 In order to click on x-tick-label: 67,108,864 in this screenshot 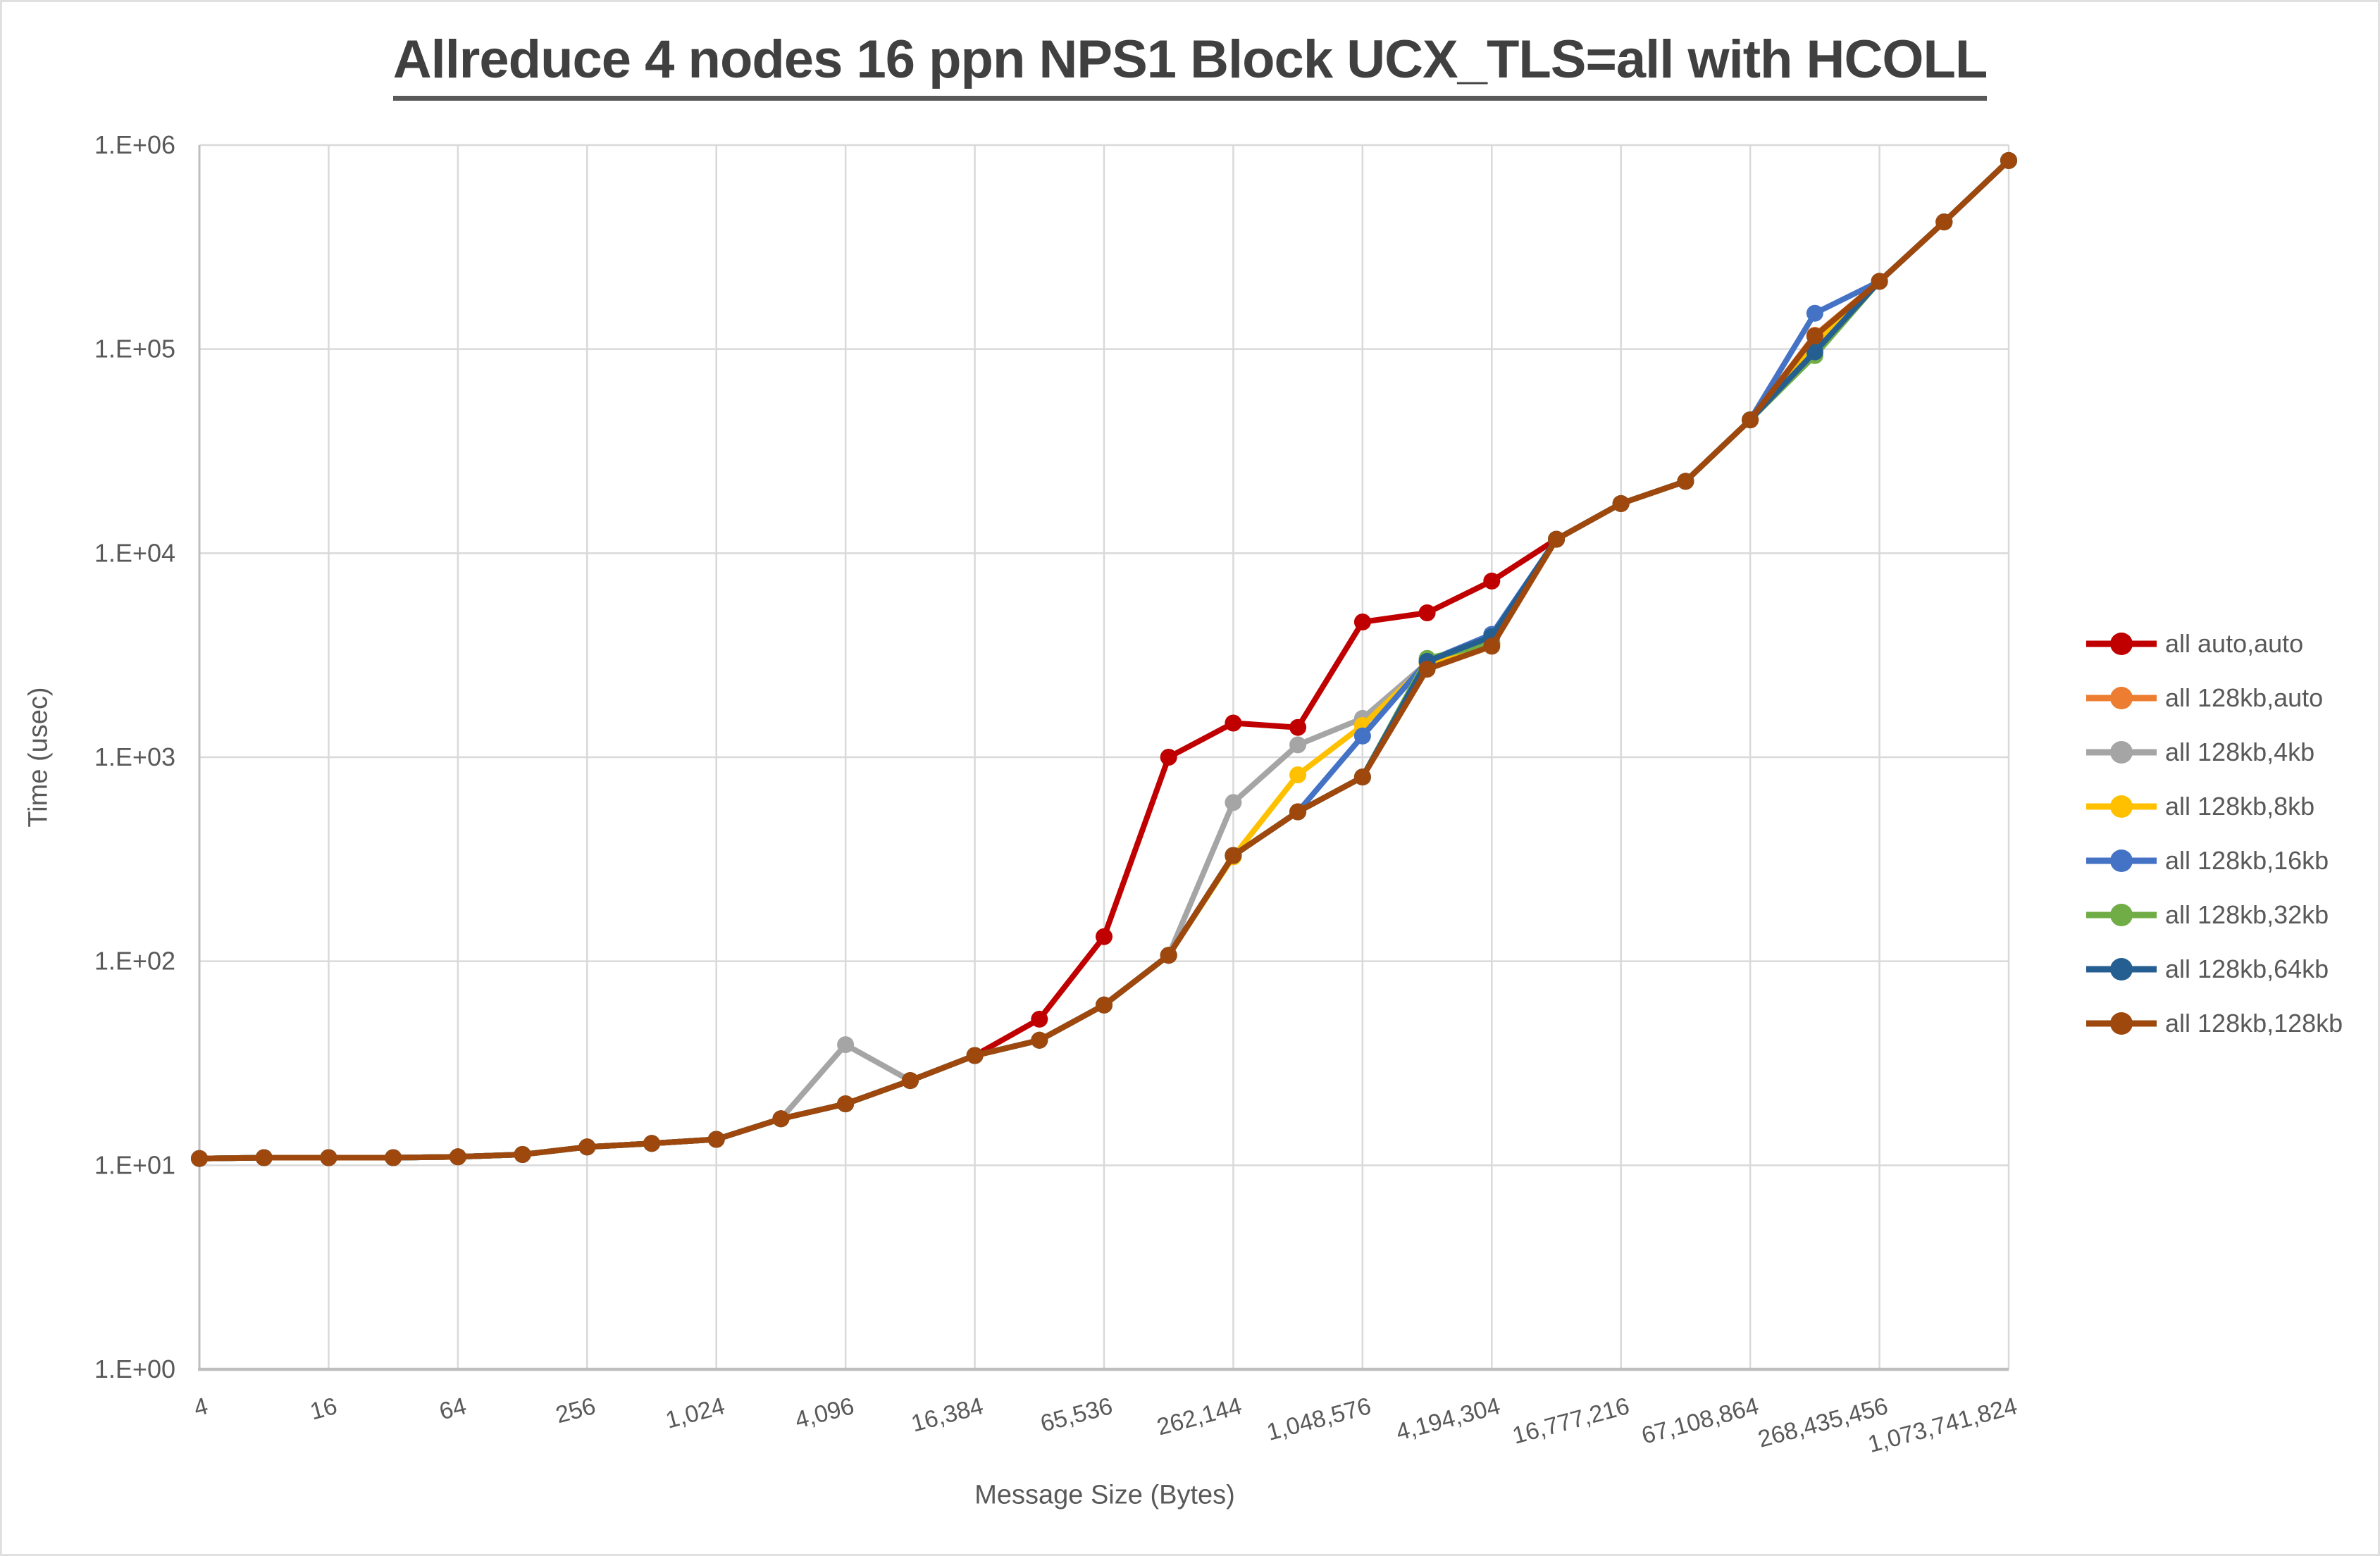, I will do `click(1700, 1421)`.